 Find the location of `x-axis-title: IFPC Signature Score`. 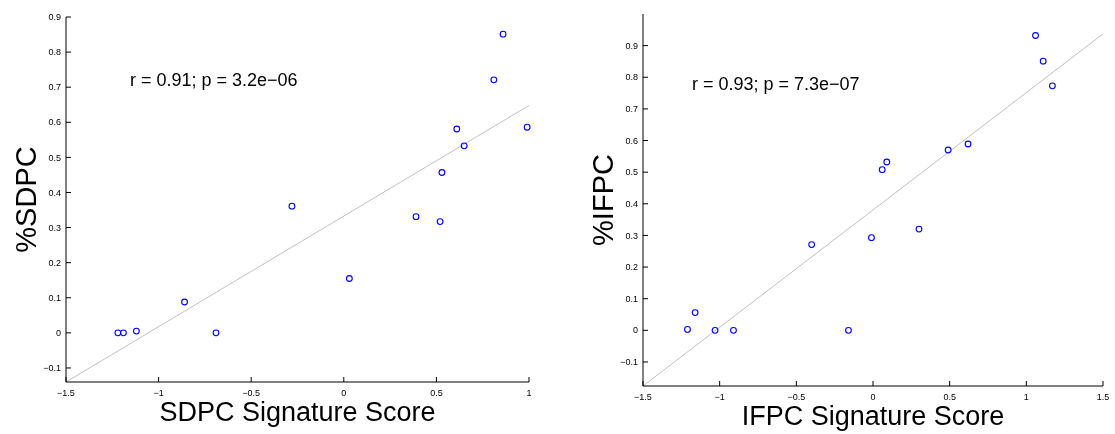

x-axis-title: IFPC Signature Score is located at coordinates (873, 416).